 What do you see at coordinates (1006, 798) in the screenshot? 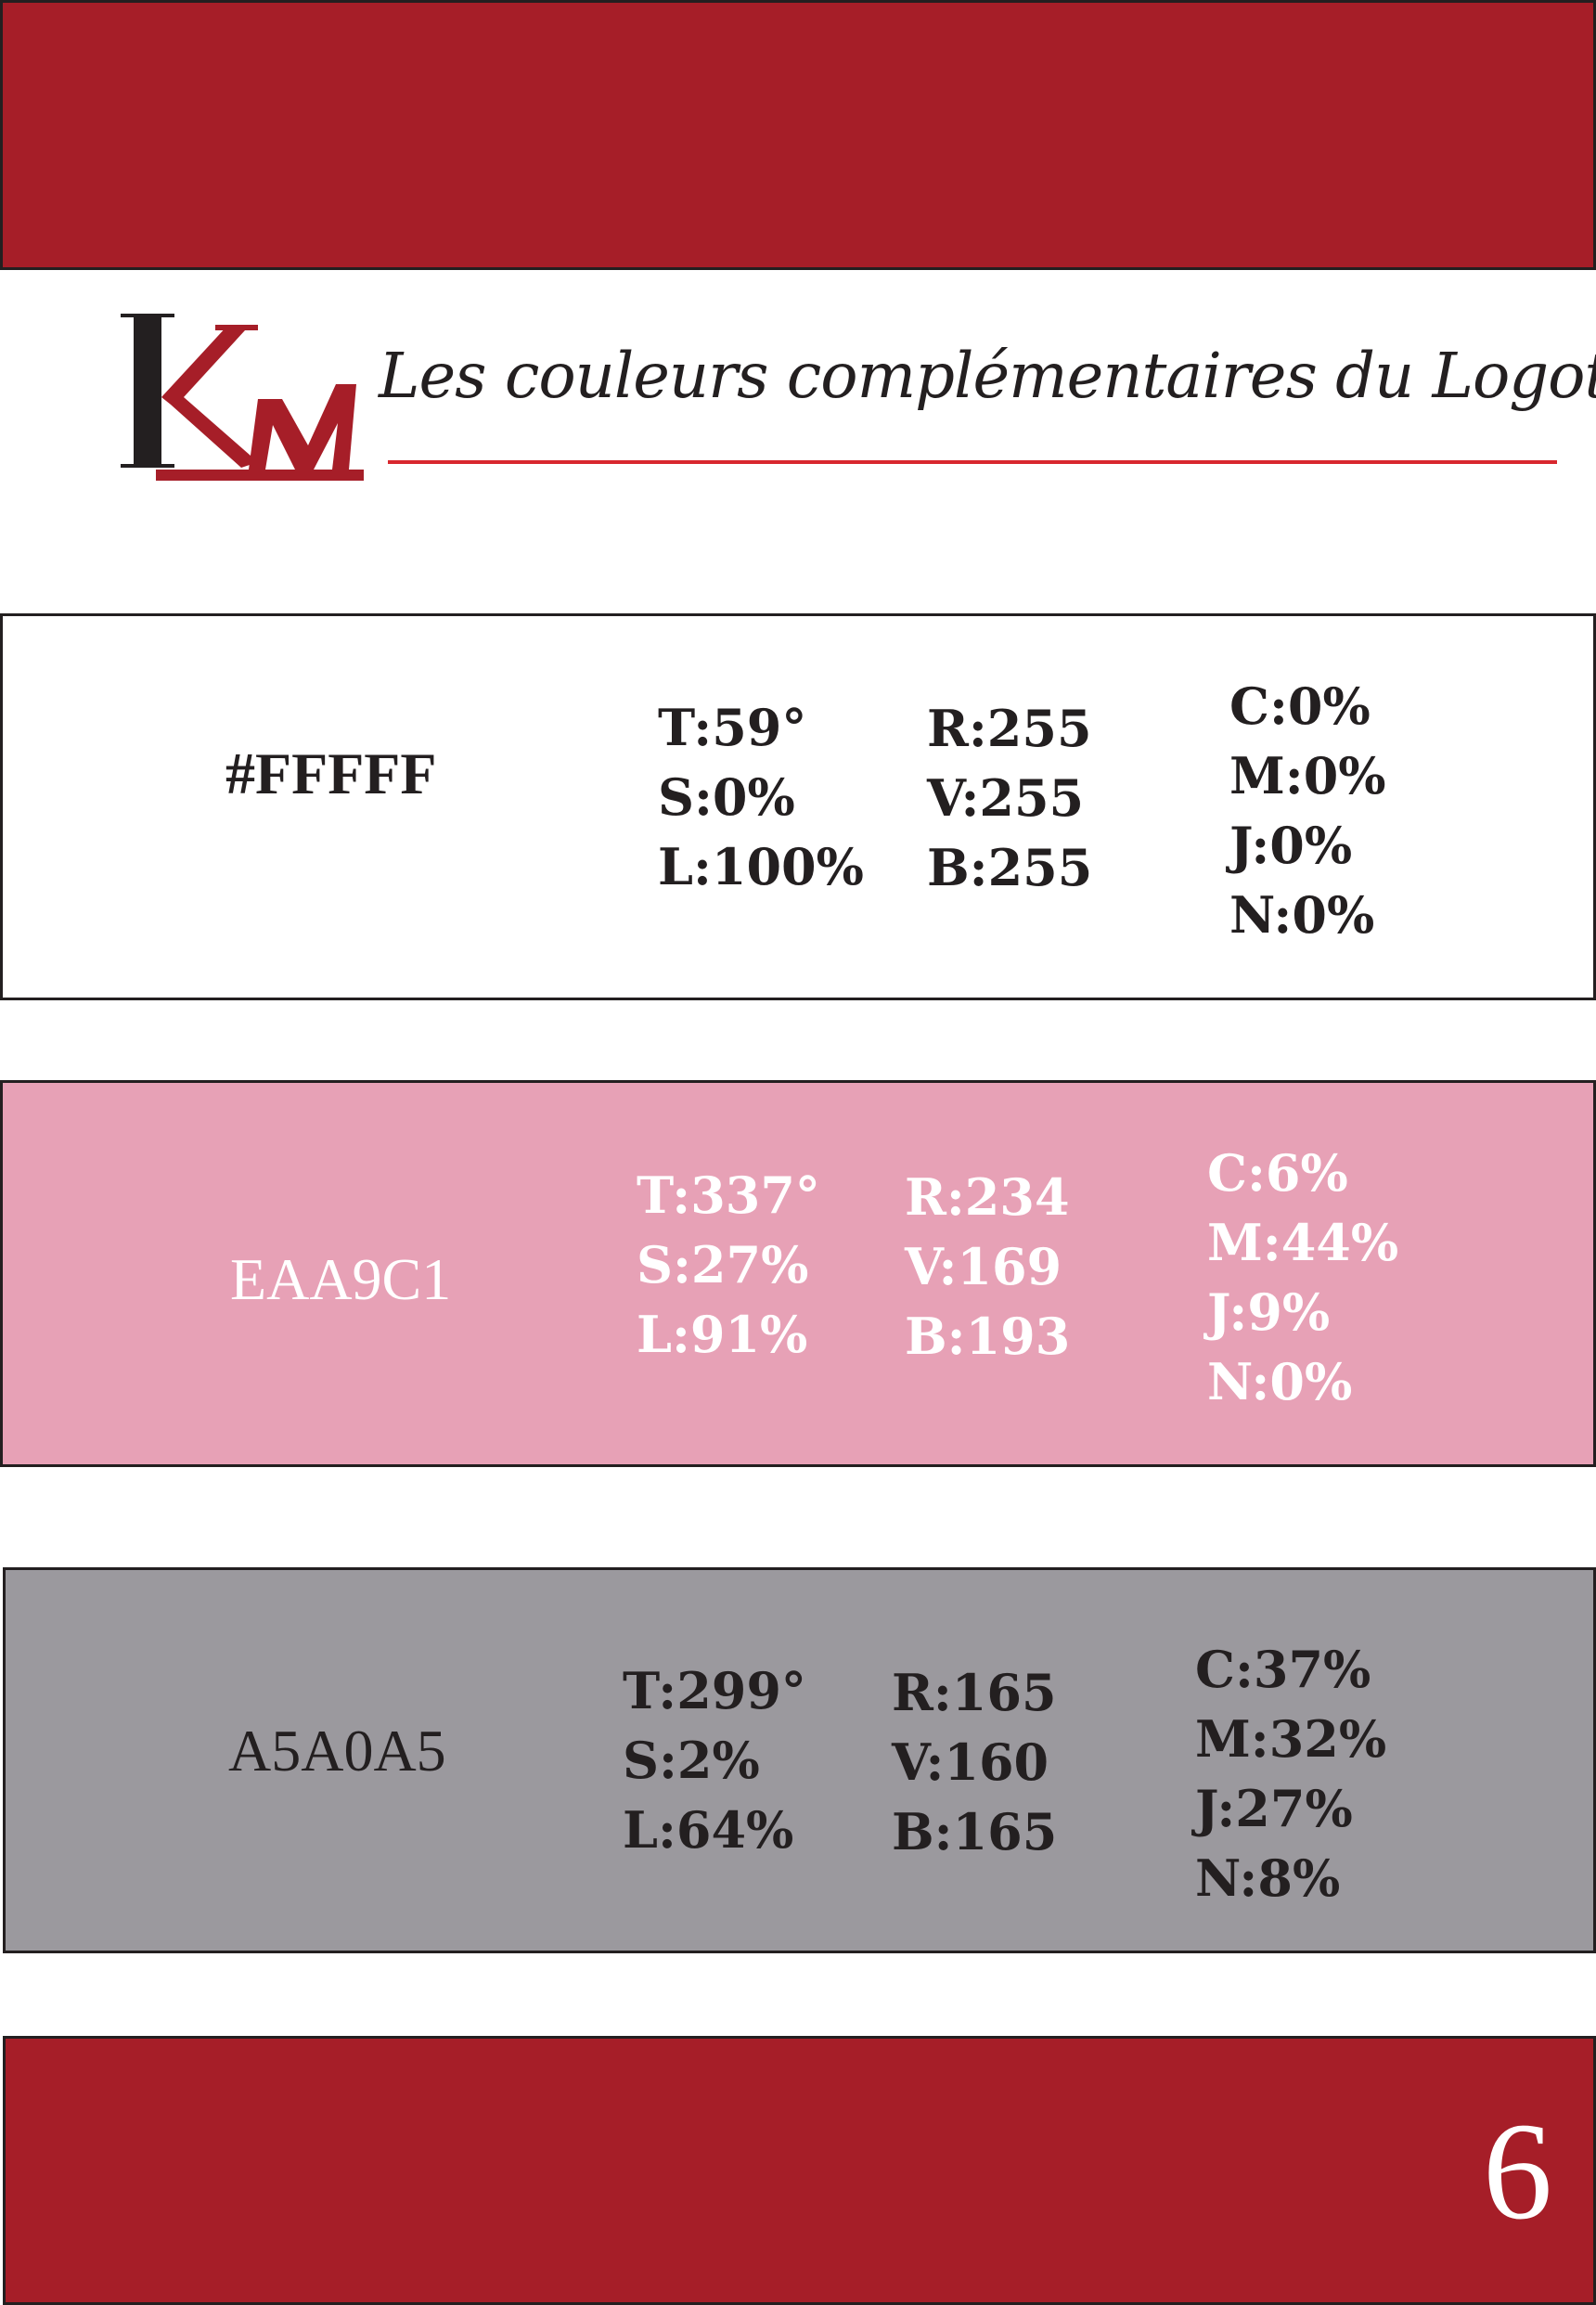
I see `green-value: V:255` at bounding box center [1006, 798].